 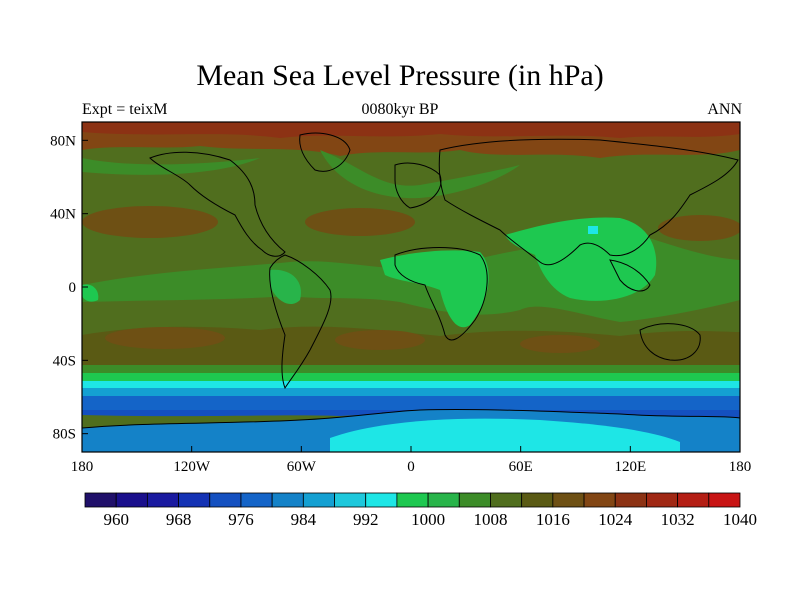 I want to click on colorbar: 960 968 976 984 992 1000 1008 1016 1024 1032 1040, so click(x=420, y=510).